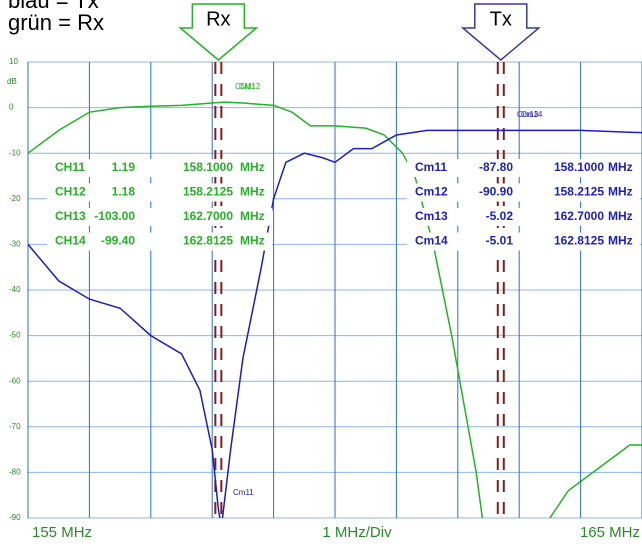  What do you see at coordinates (501, 19) in the screenshot?
I see `arrow-label: Tx` at bounding box center [501, 19].